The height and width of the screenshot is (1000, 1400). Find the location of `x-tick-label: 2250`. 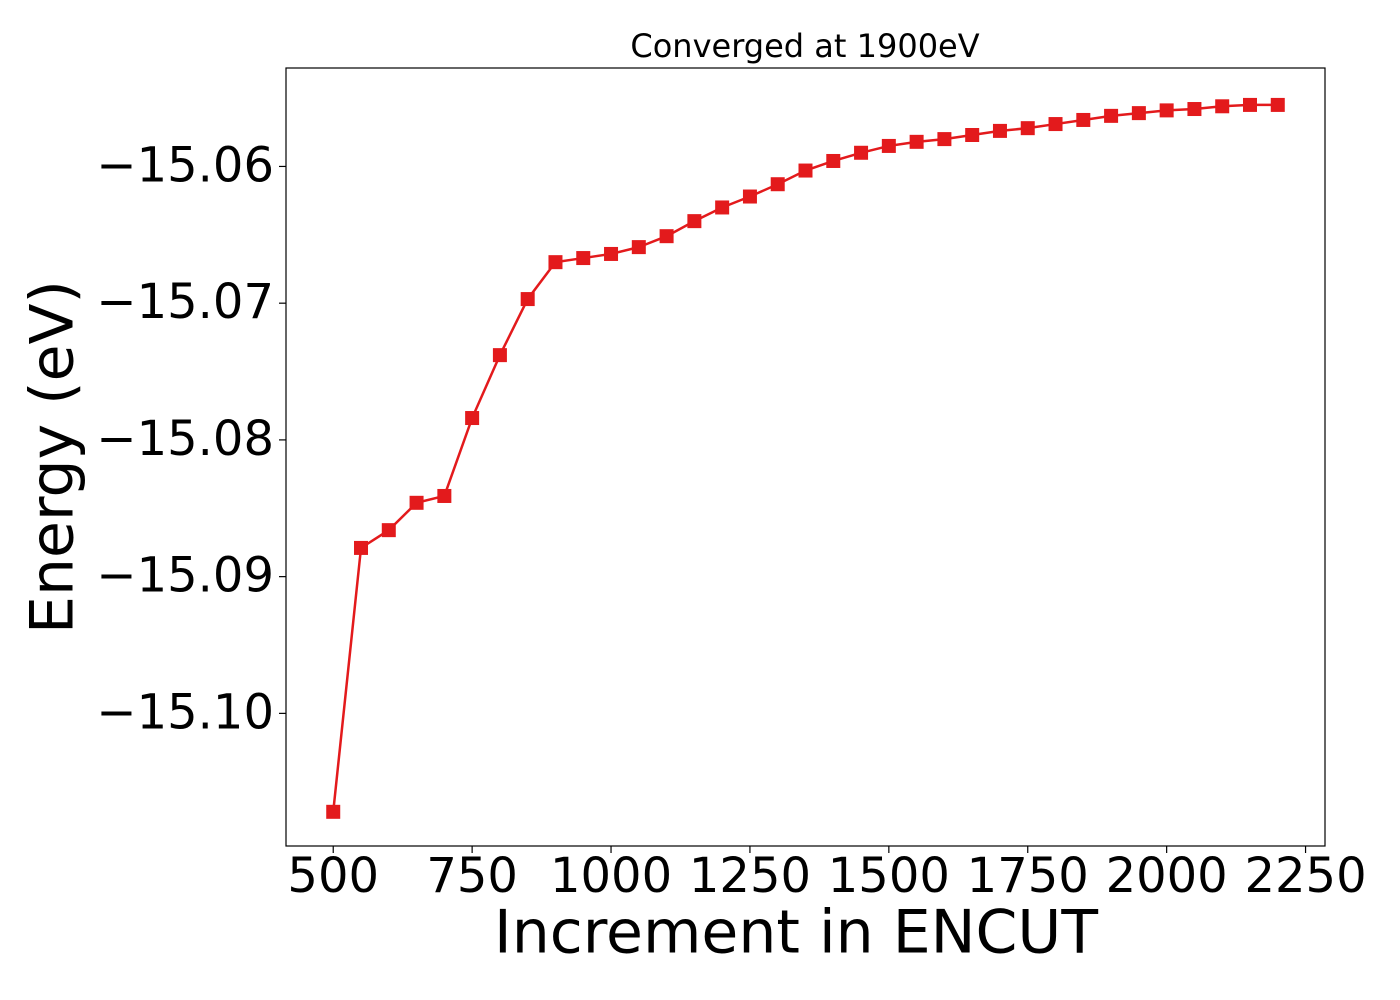

x-tick-label: 2250 is located at coordinates (1305, 876).